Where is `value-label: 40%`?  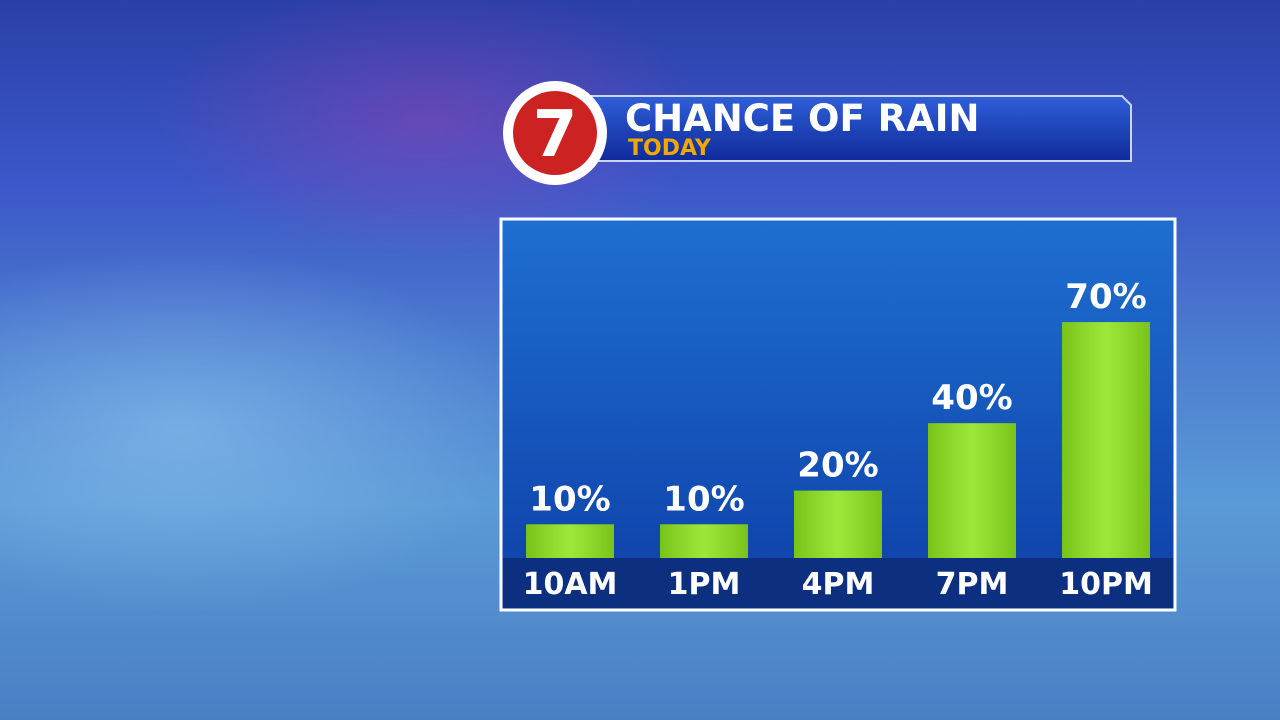 value-label: 40% is located at coordinates (971, 398).